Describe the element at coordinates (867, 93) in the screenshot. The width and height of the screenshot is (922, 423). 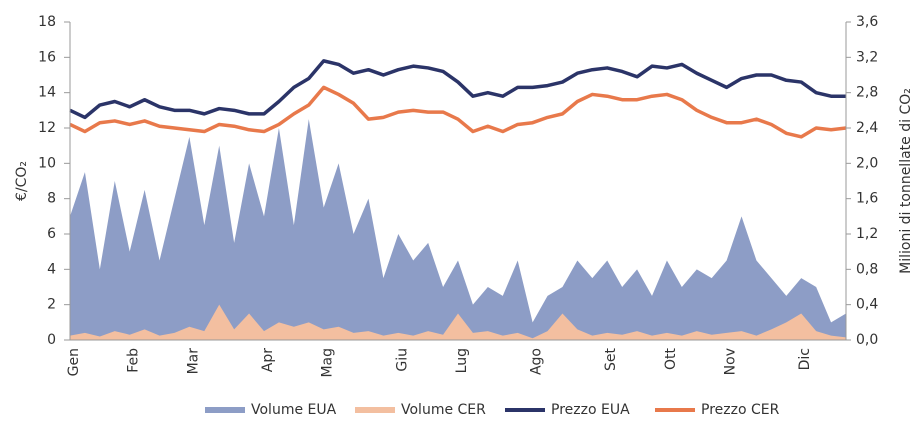
I see `y2-tick-label: 2,8` at that location.